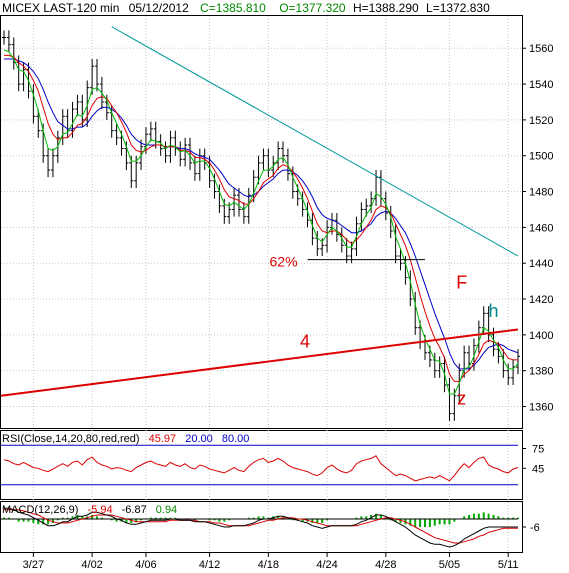 Image resolution: width=569 pixels, height=573 pixels. What do you see at coordinates (541, 193) in the screenshot?
I see `price-tick-label: 1480` at bounding box center [541, 193].